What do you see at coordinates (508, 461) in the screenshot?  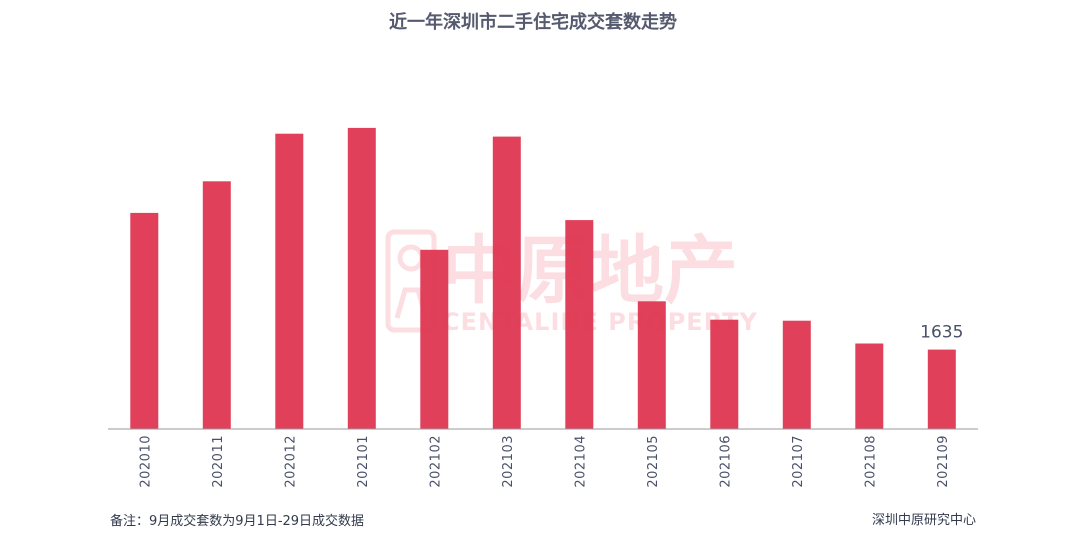 I see `x-tick-label-202103: 202103` at bounding box center [508, 461].